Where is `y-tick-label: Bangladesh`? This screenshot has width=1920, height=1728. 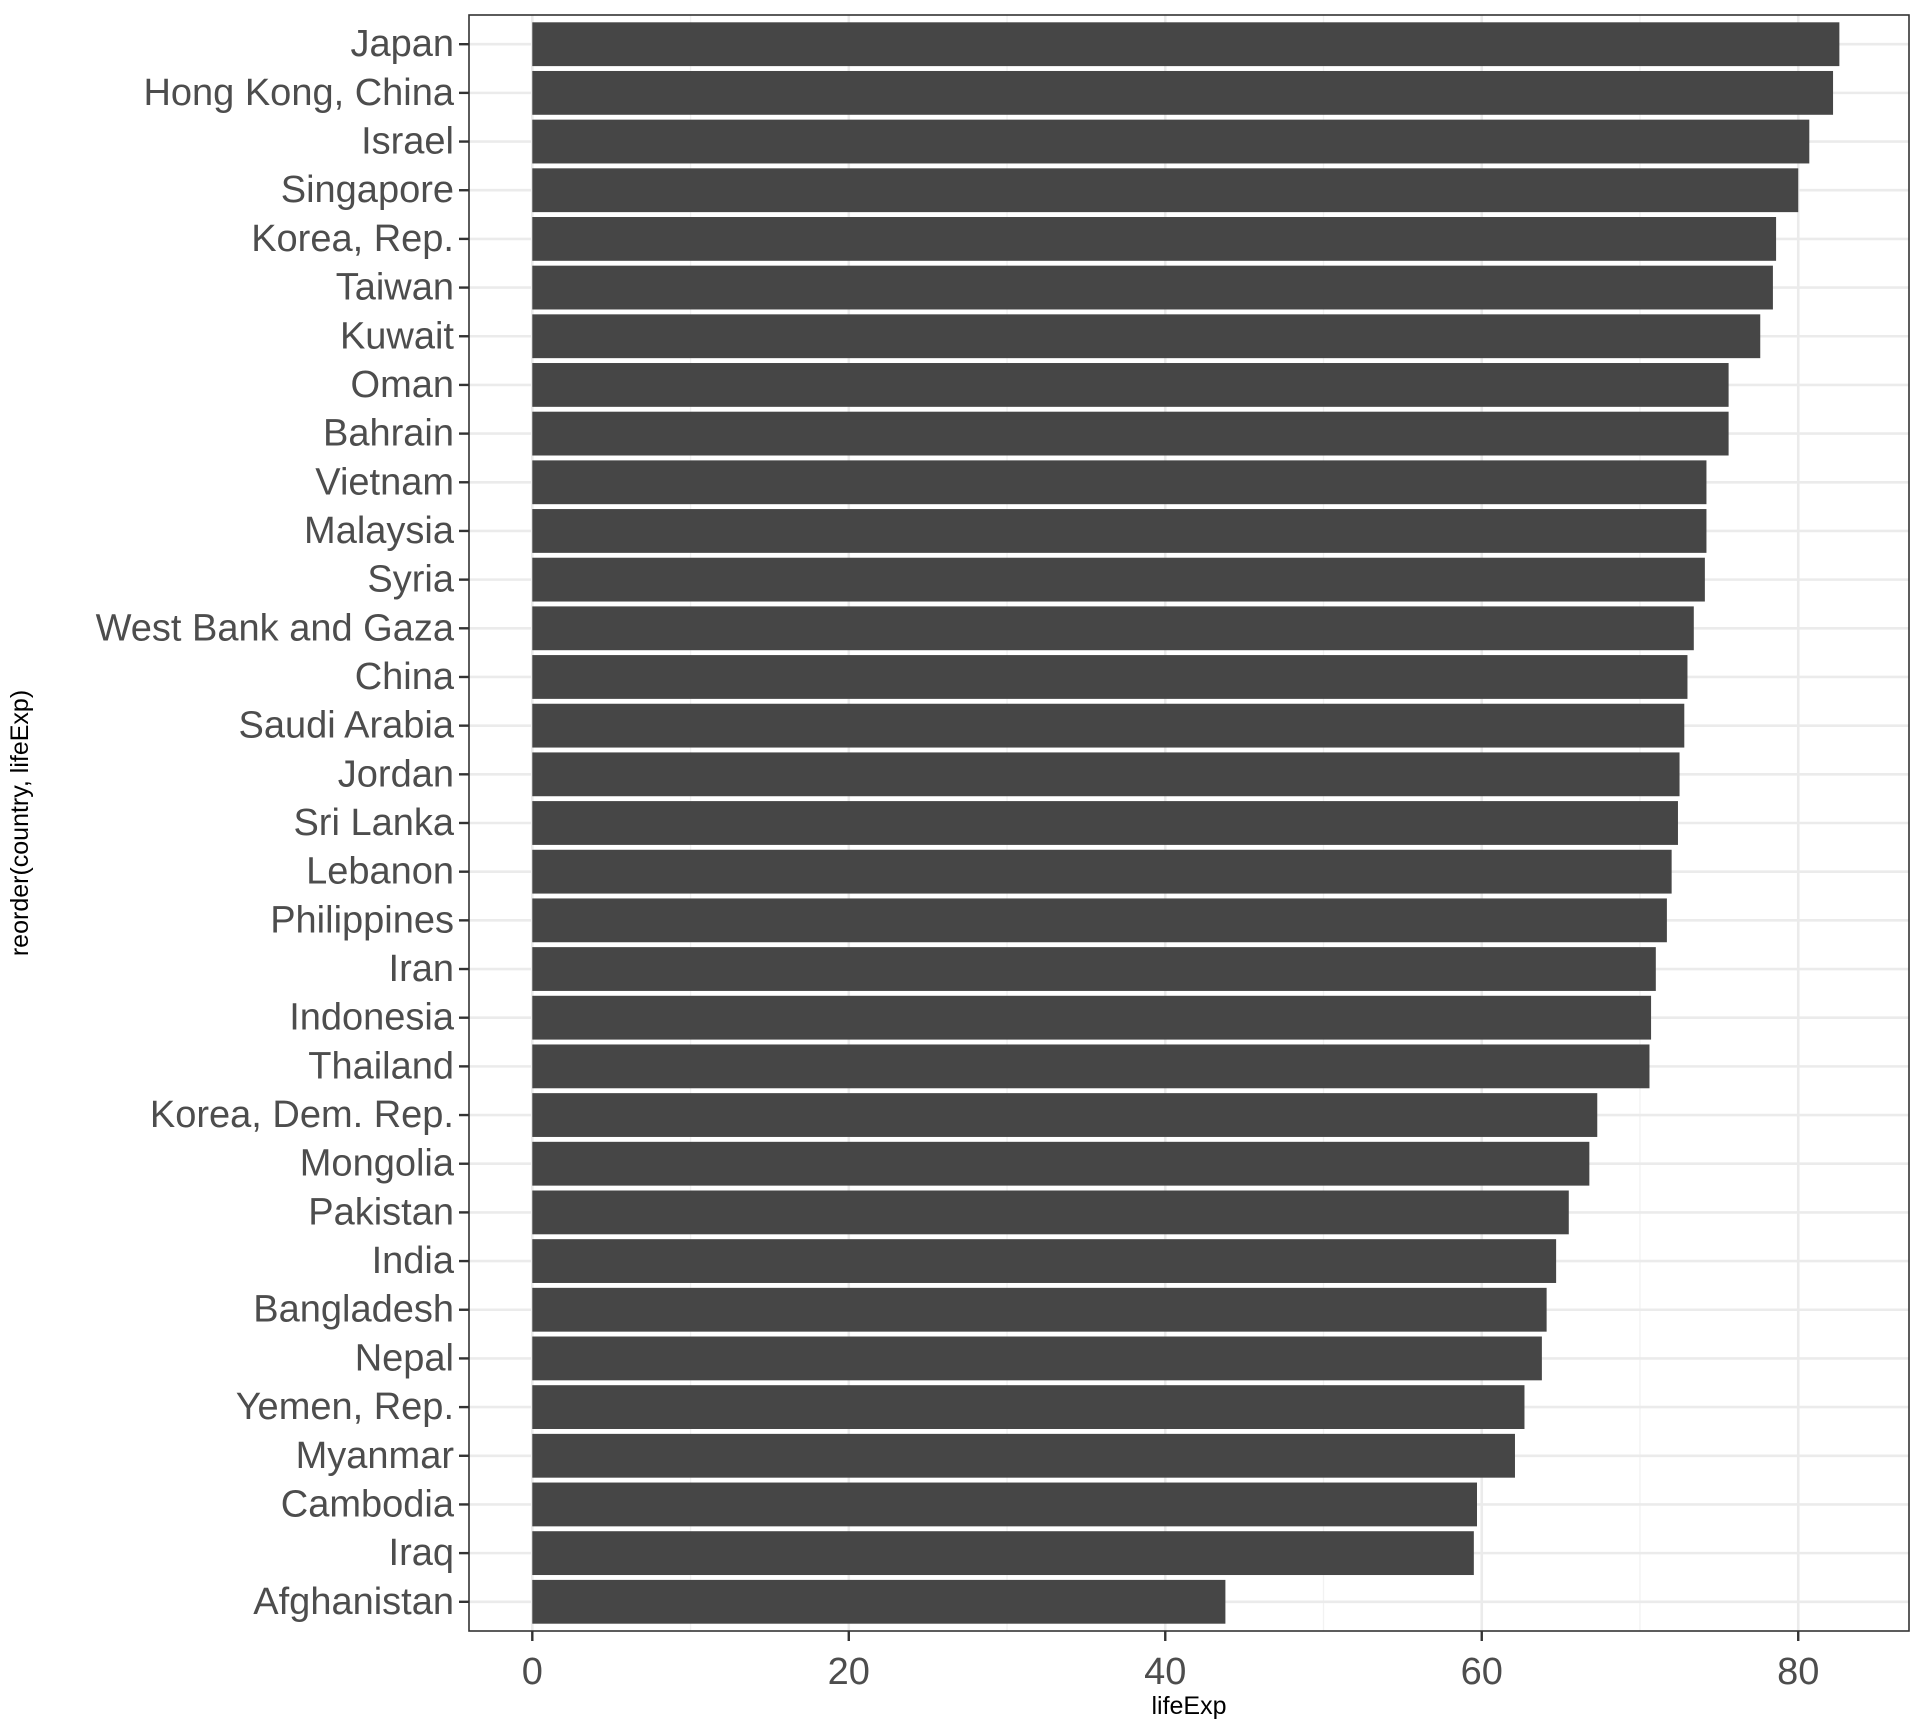
y-tick-label: Bangladesh is located at coordinates (353, 1310).